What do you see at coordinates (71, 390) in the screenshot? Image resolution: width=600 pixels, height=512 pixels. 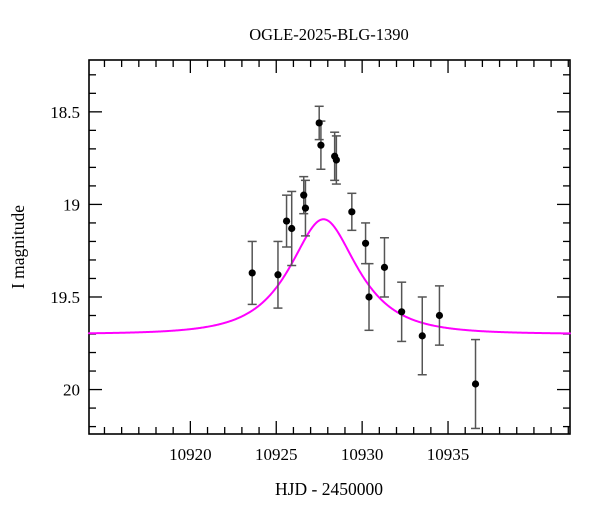 I see `y-tick-label: 20` at bounding box center [71, 390].